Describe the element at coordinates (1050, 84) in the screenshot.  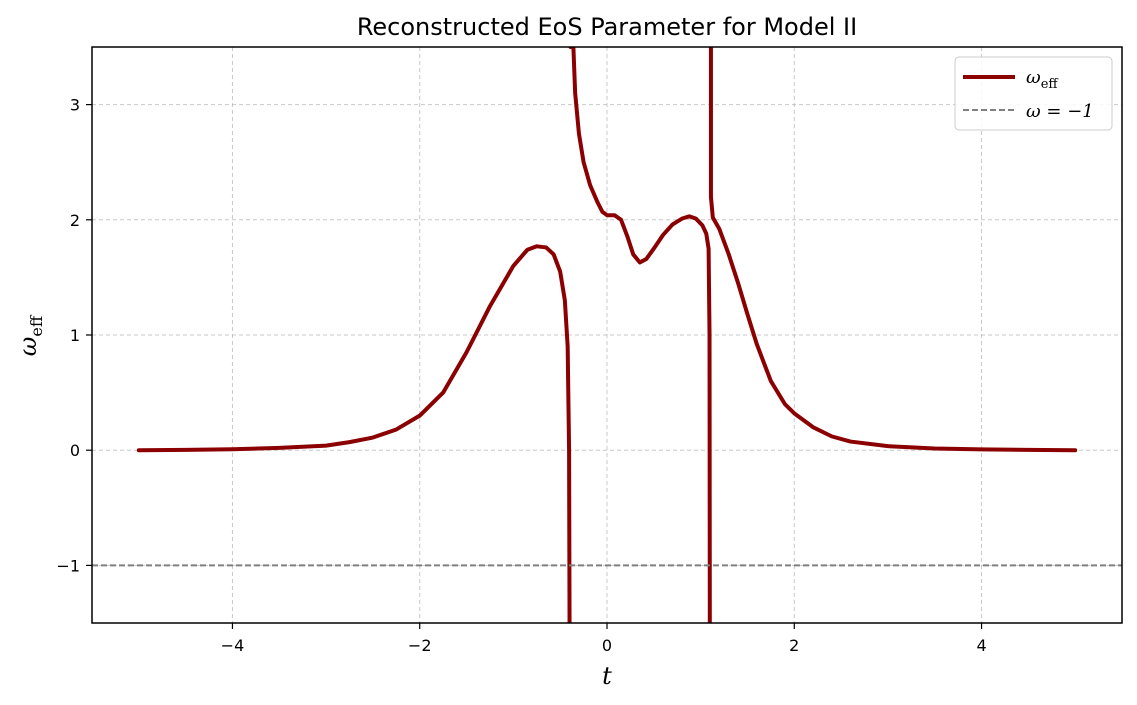
I see `legend-label-weff-sub: eff` at that location.